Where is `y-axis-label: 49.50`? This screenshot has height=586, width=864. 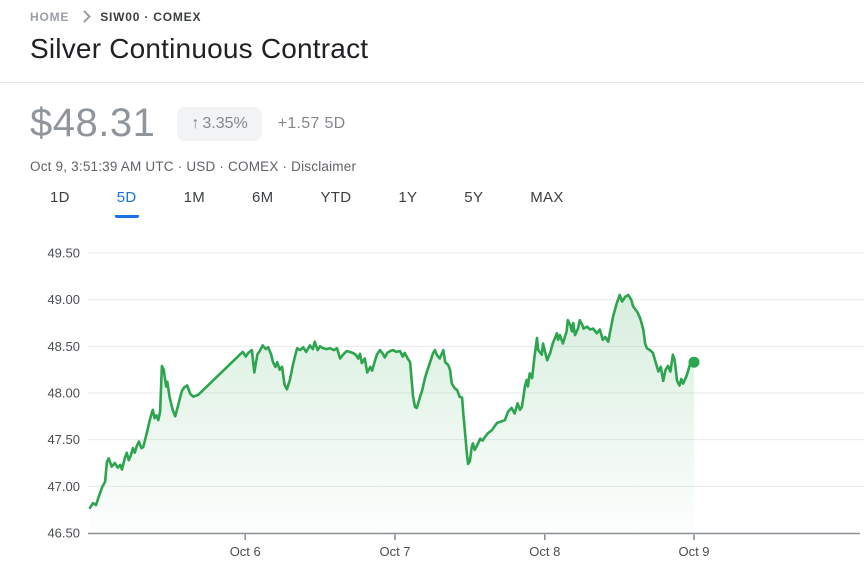
y-axis-label: 49.50 is located at coordinates (63, 253).